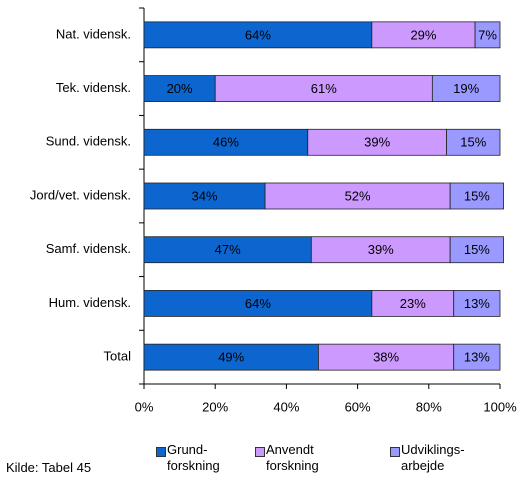 The height and width of the screenshot is (479, 522). I want to click on value-label: 29%, so click(423, 34).